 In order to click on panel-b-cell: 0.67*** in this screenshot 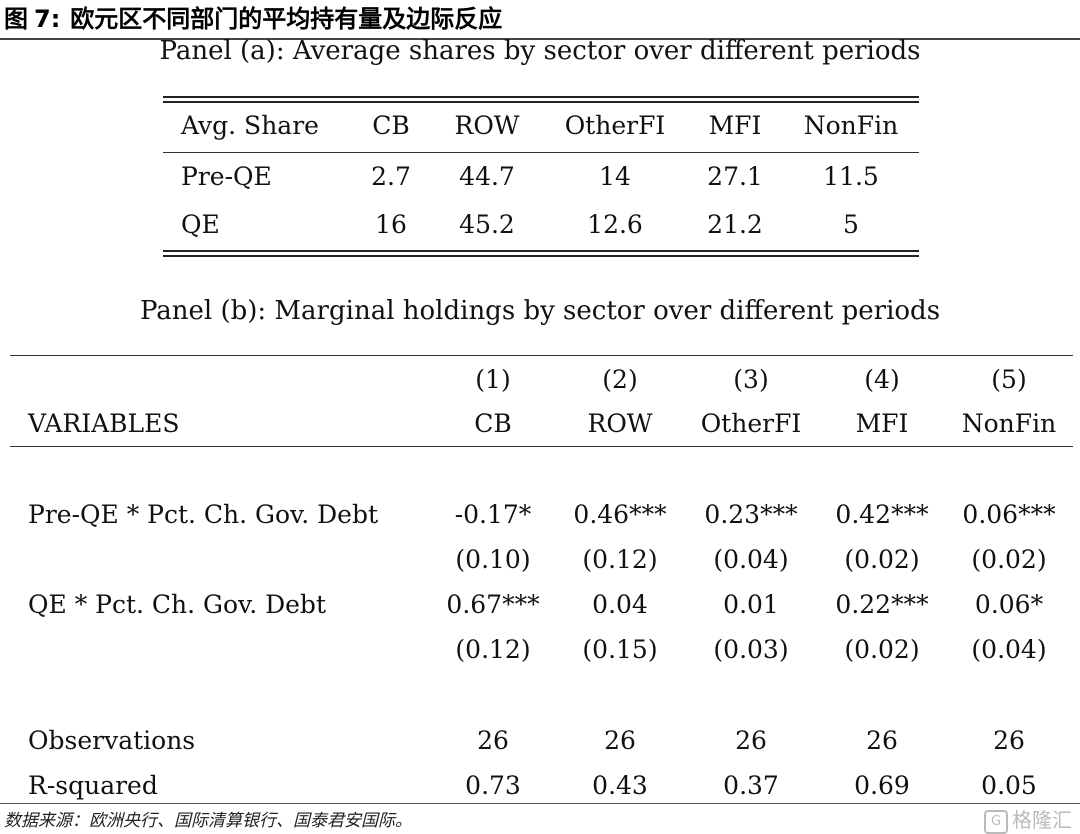, I will do `click(493, 604)`.